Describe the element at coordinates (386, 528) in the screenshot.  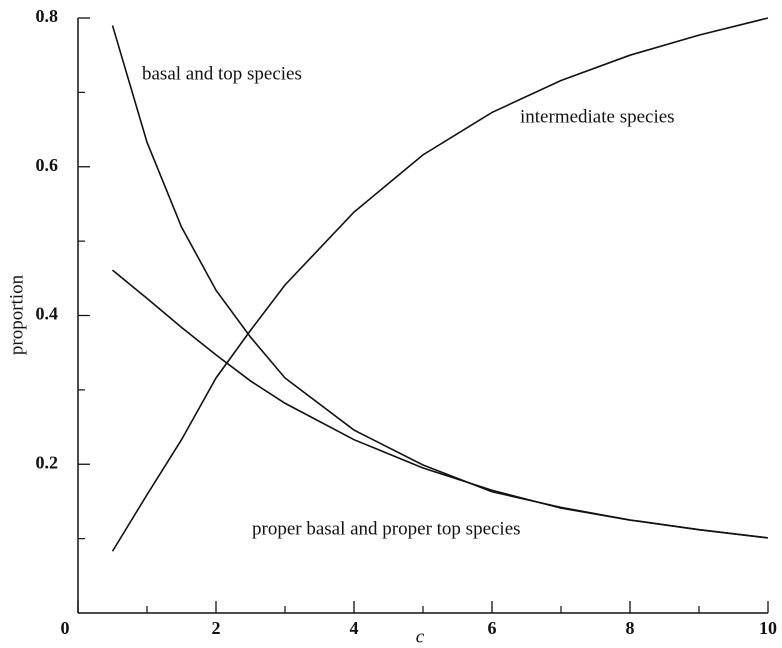
I see `series-label: proper basal and proper top species` at that location.